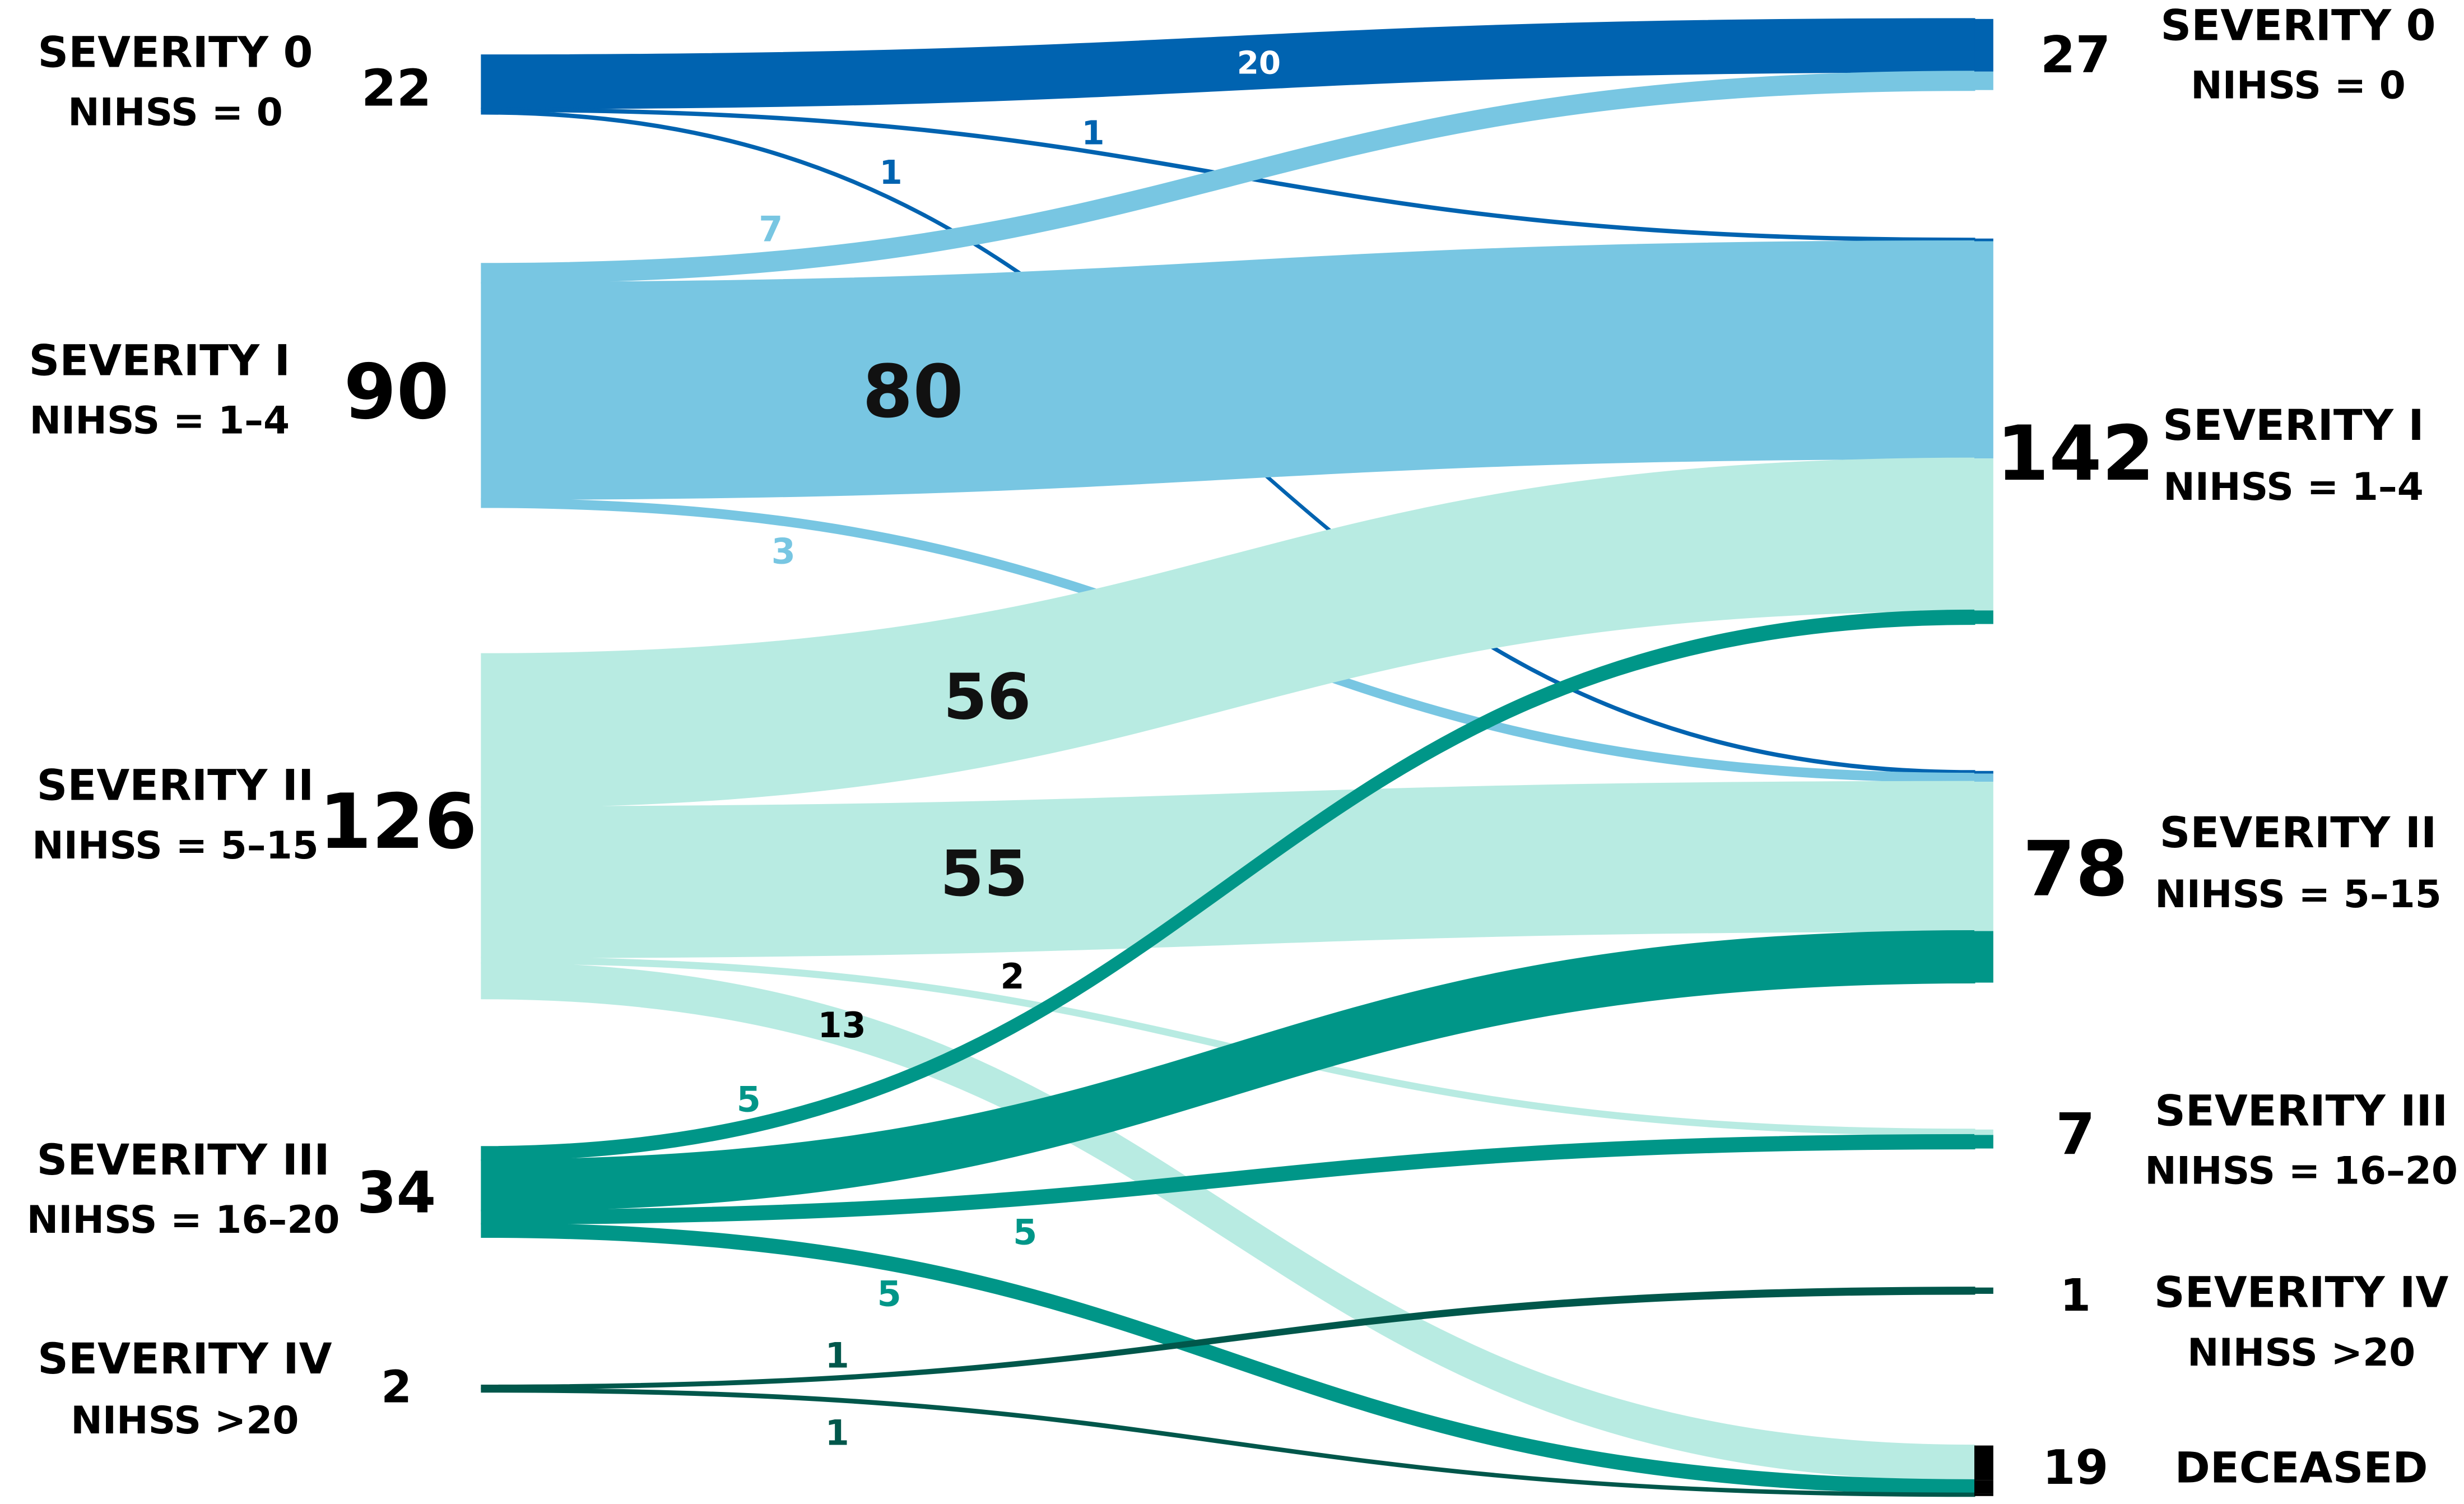 This screenshot has height=1504, width=2464. Describe the element at coordinates (837, 1433) in the screenshot. I see `flow-label-l4-r5: 1` at that location.